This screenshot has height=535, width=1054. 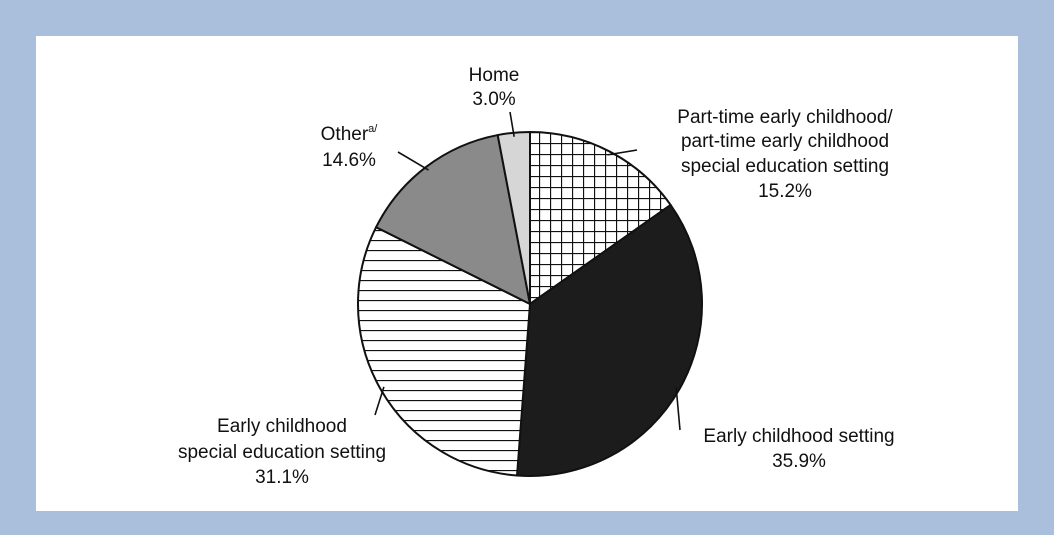 I want to click on other-label: Other, so click(x=345, y=134).